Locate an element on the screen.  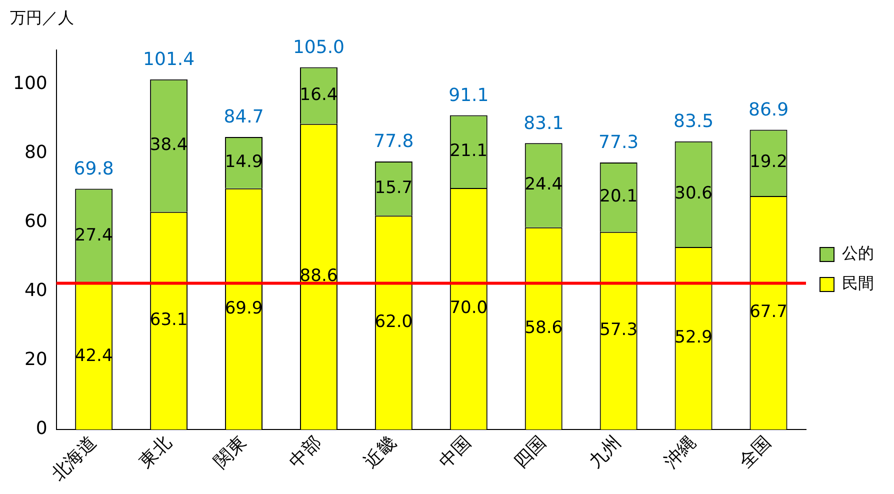
y-tick-label: 40 is located at coordinates (36, 291).